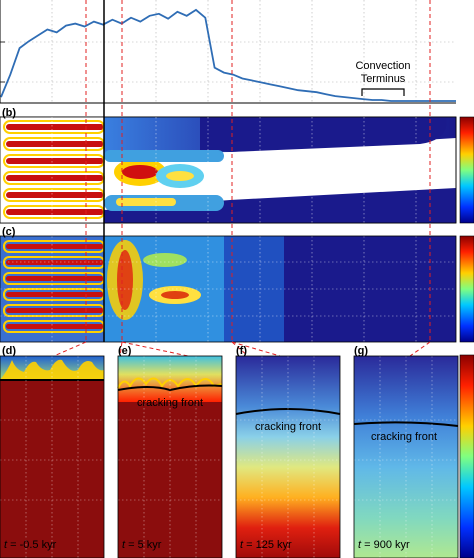 This screenshot has height=558, width=474. I want to click on time-label-e: t = 5 kyr, so click(142, 545).